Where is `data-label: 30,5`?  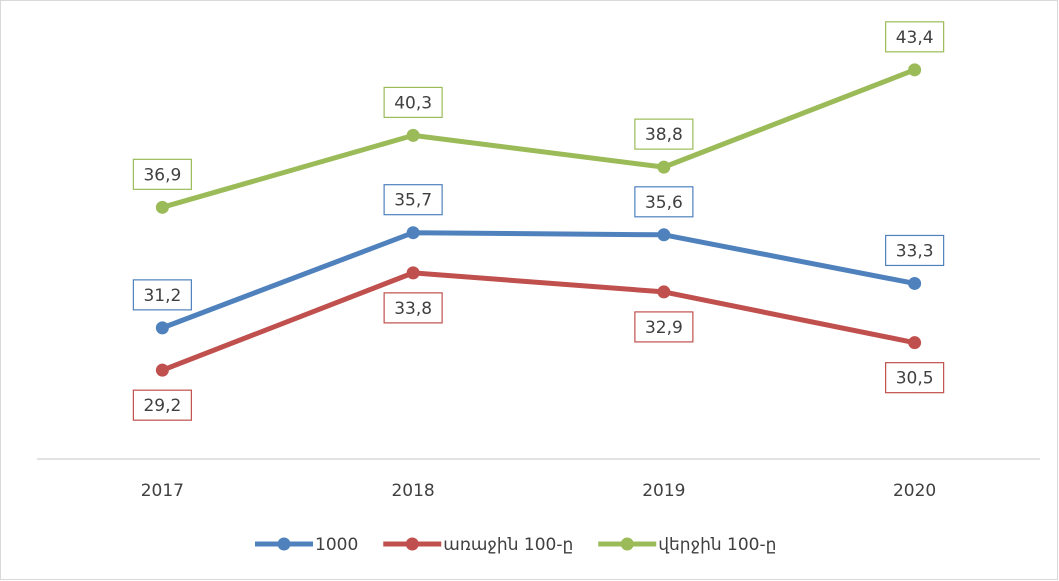
data-label: 30,5 is located at coordinates (915, 379).